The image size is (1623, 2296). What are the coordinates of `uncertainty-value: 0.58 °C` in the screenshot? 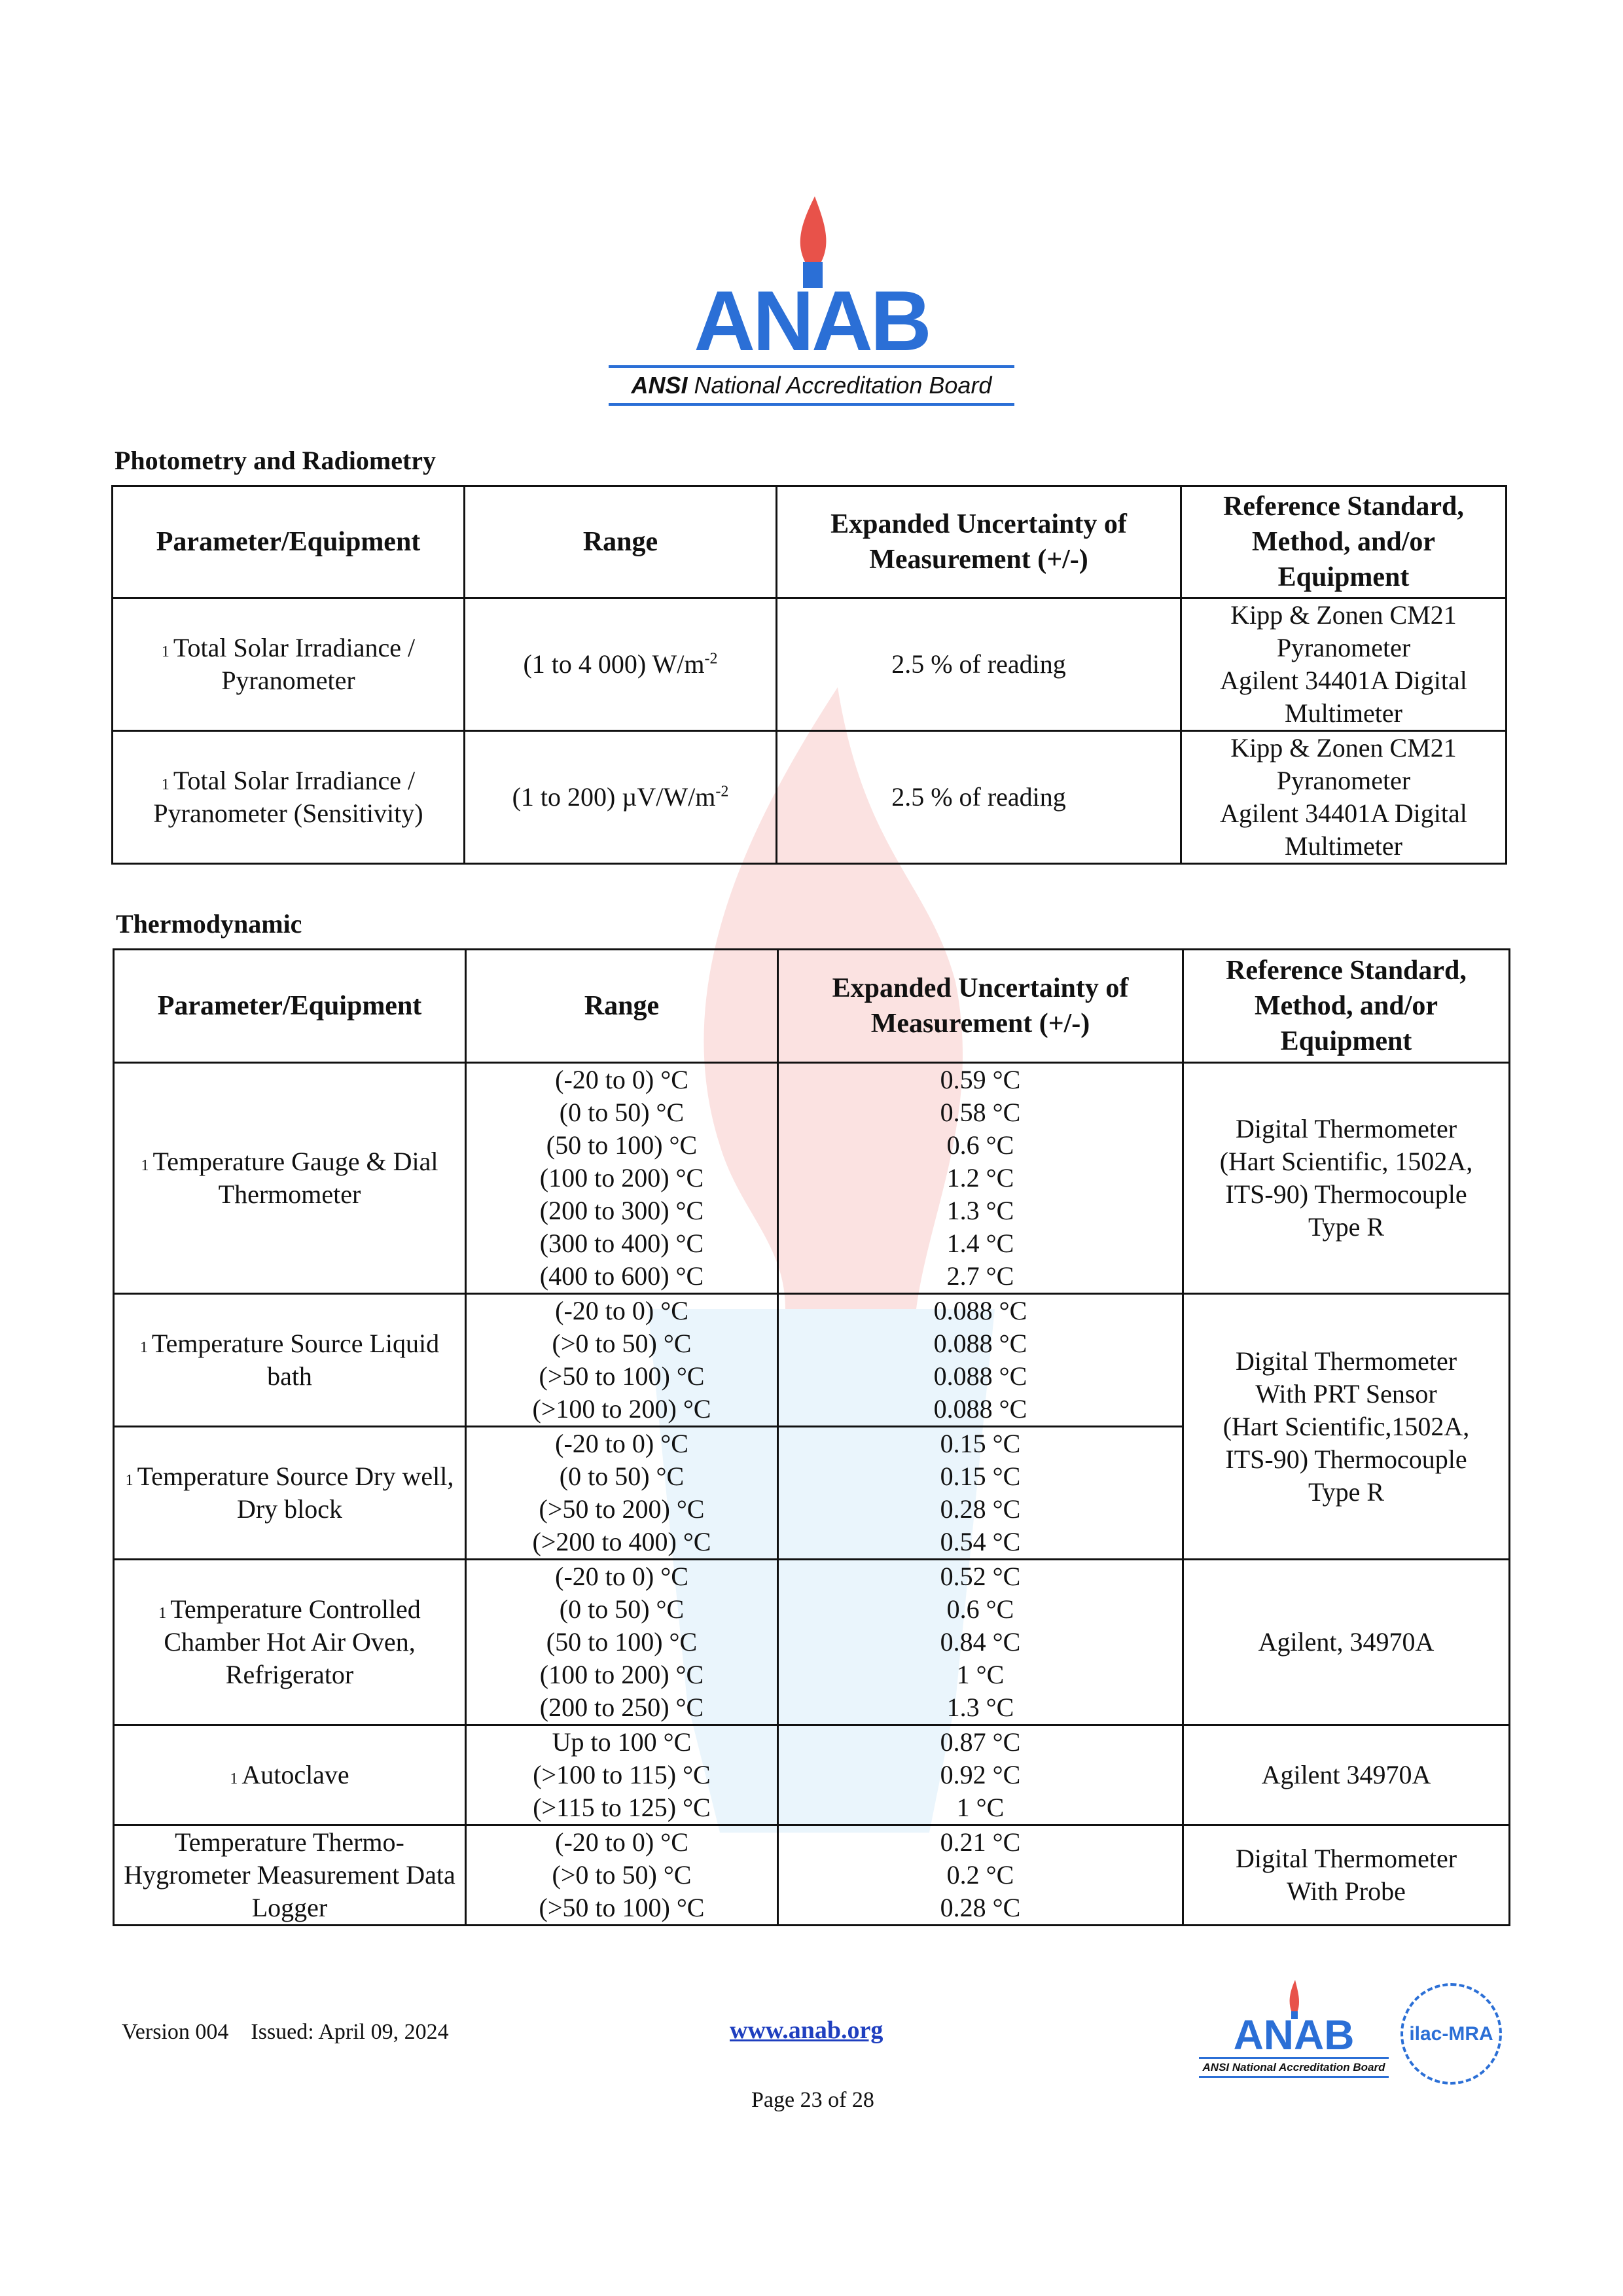 It's located at (981, 1112).